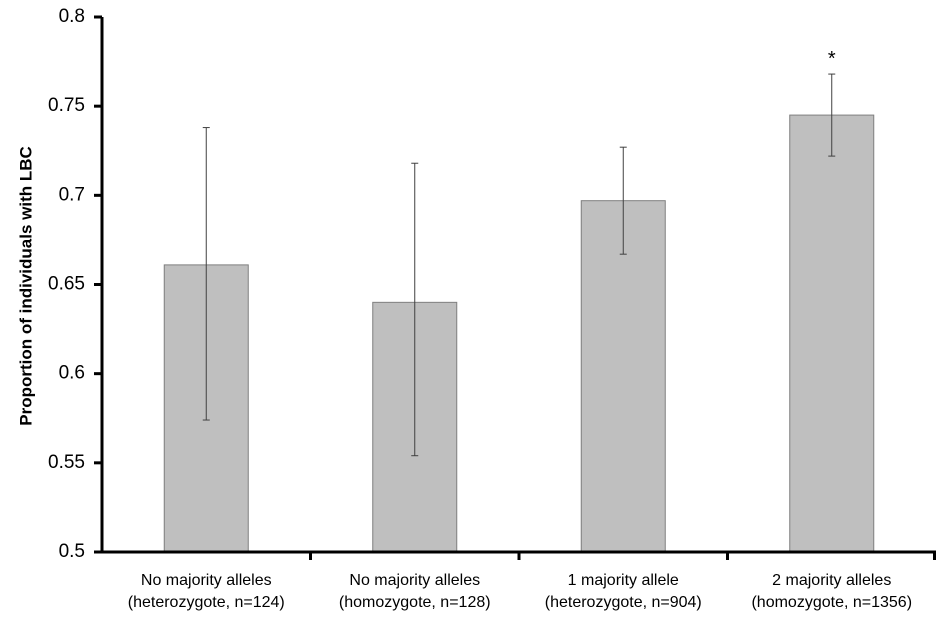  What do you see at coordinates (72, 194) in the screenshot?
I see `y-tick-label: 0.7` at bounding box center [72, 194].